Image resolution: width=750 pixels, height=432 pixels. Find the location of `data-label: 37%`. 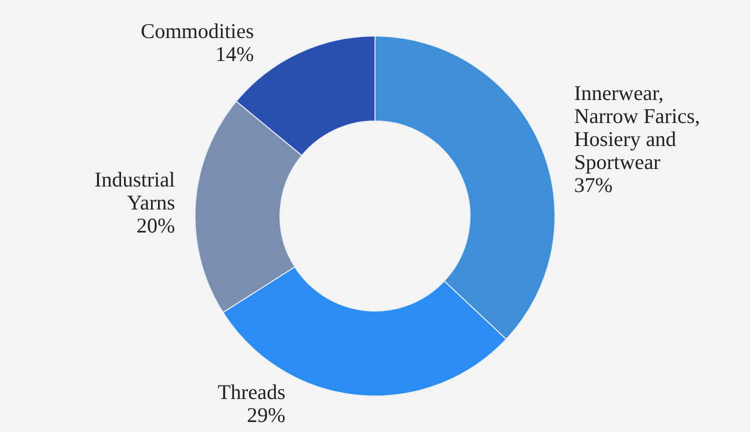

data-label: 37% is located at coordinates (593, 185).